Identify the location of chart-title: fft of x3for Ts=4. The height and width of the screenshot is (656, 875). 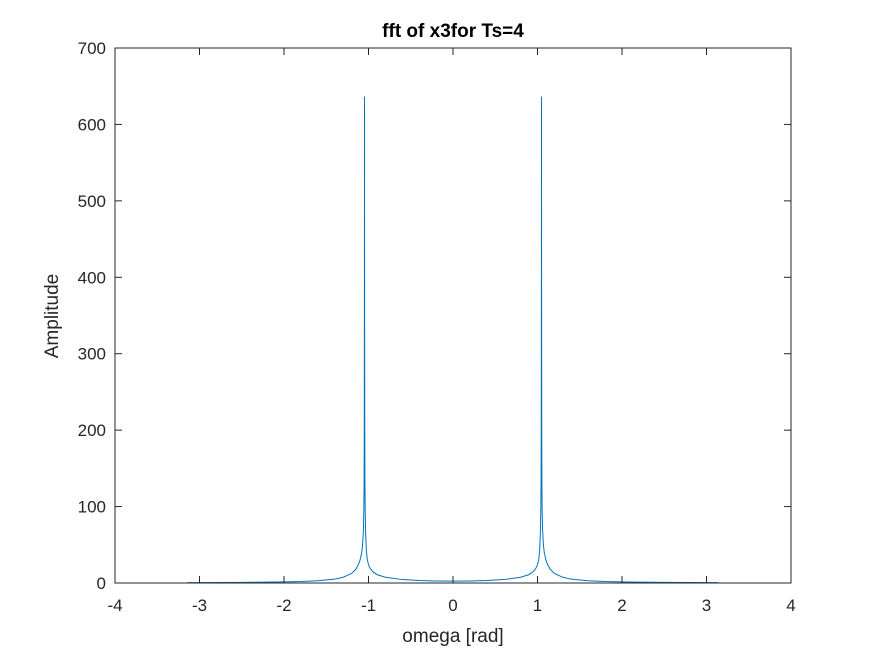
(453, 31).